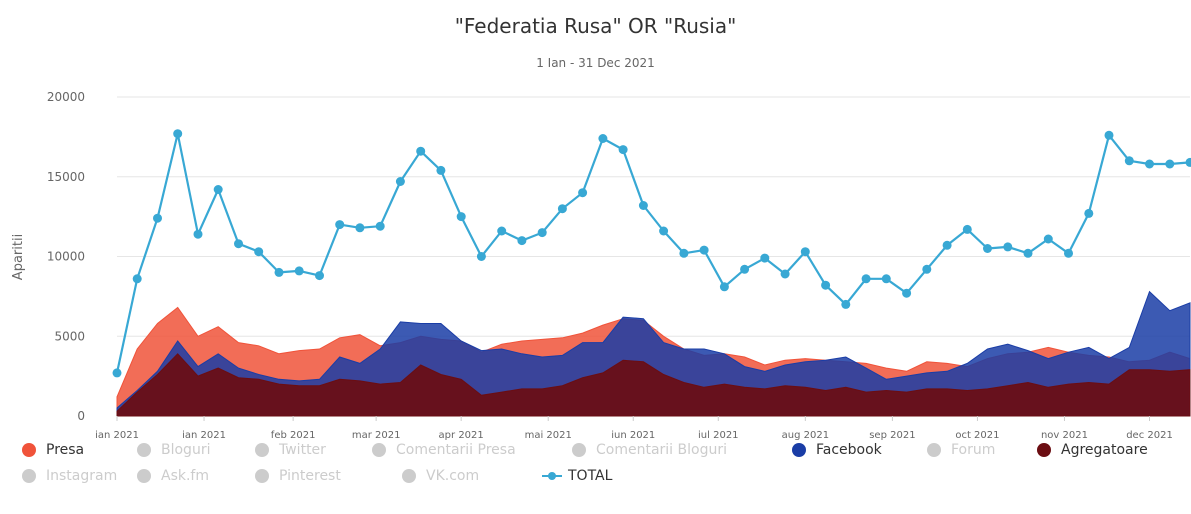  What do you see at coordinates (1064, 435) in the screenshot?
I see `x-tick-label: nov 2021` at bounding box center [1064, 435].